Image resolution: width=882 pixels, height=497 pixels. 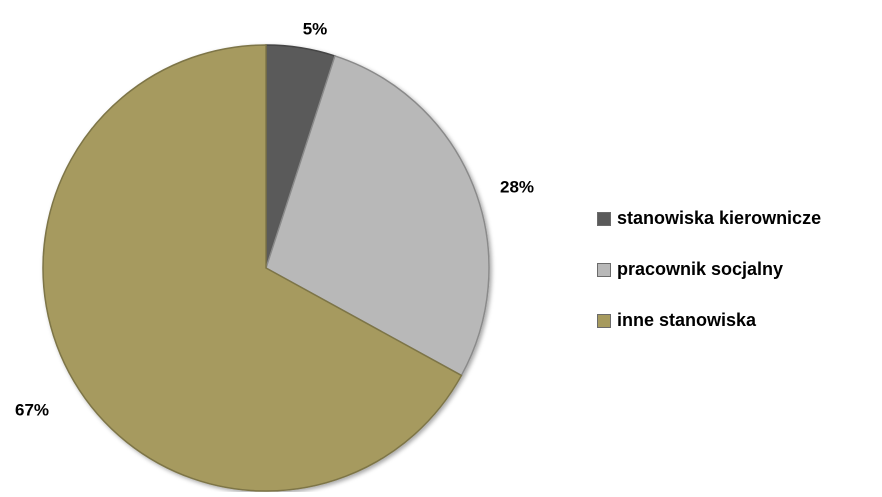 I want to click on legend-label-pracownik-socjalny: pracownik socjalny, so click(x=700, y=269).